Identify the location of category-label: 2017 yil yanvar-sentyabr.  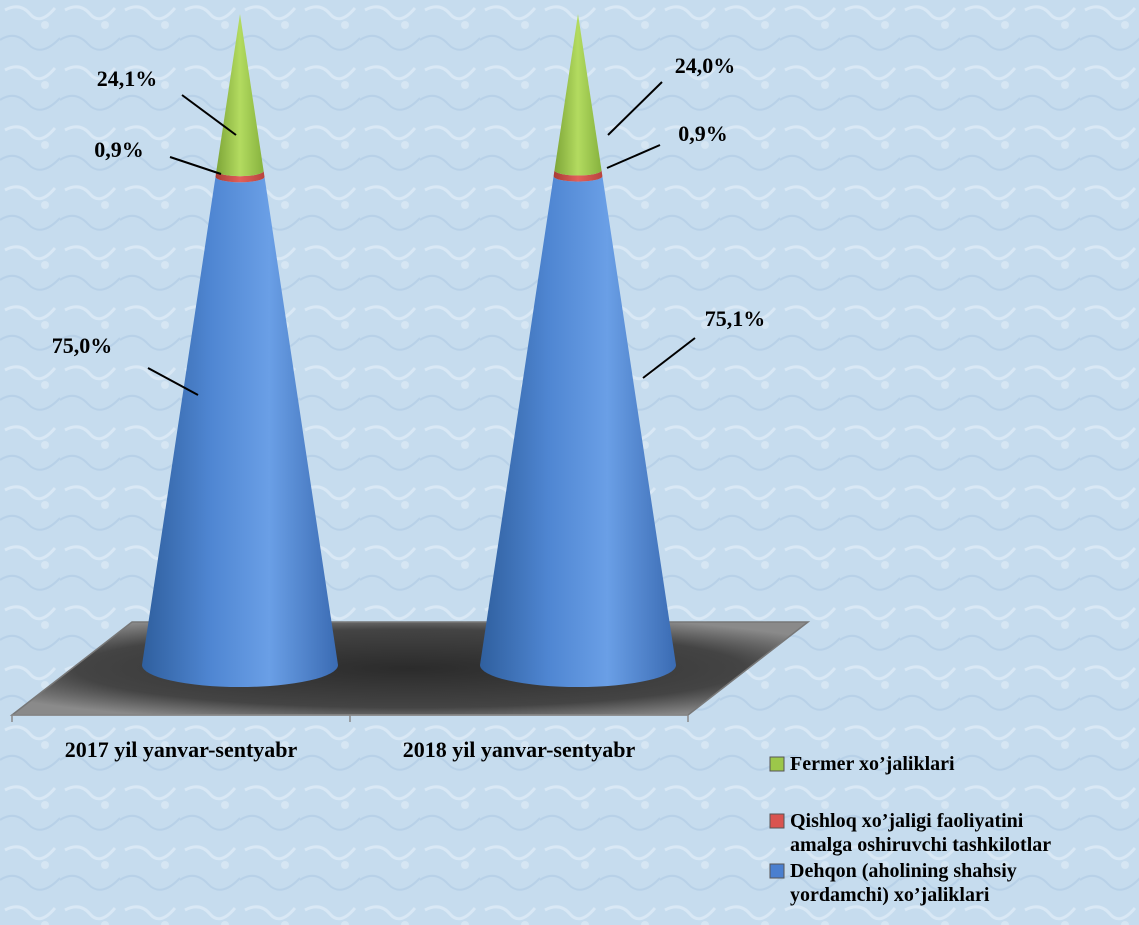
(181, 749).